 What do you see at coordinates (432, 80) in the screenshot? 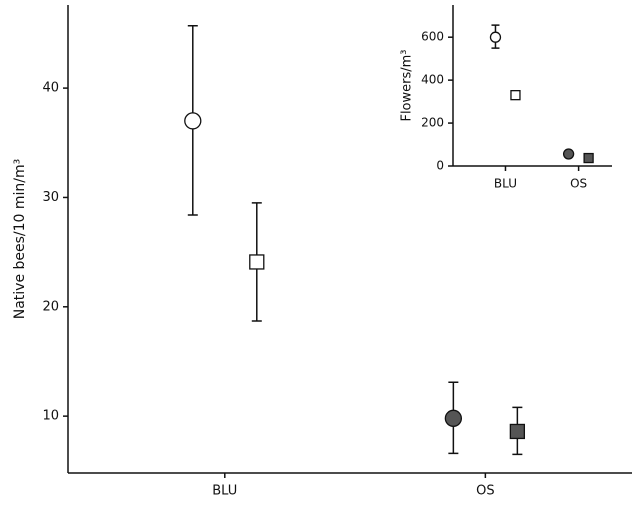
I see `y-tick-label: 400` at bounding box center [432, 80].